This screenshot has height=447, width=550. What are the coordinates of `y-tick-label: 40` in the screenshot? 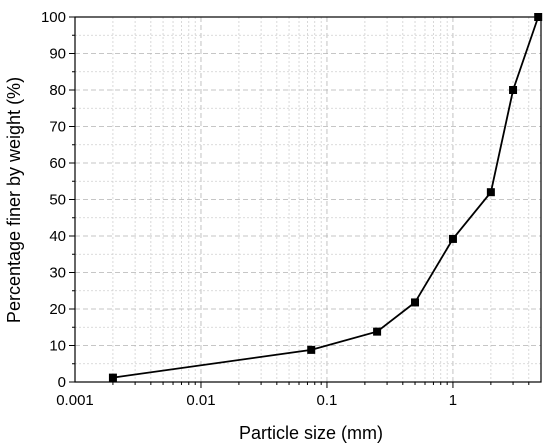 It's located at (57, 236).